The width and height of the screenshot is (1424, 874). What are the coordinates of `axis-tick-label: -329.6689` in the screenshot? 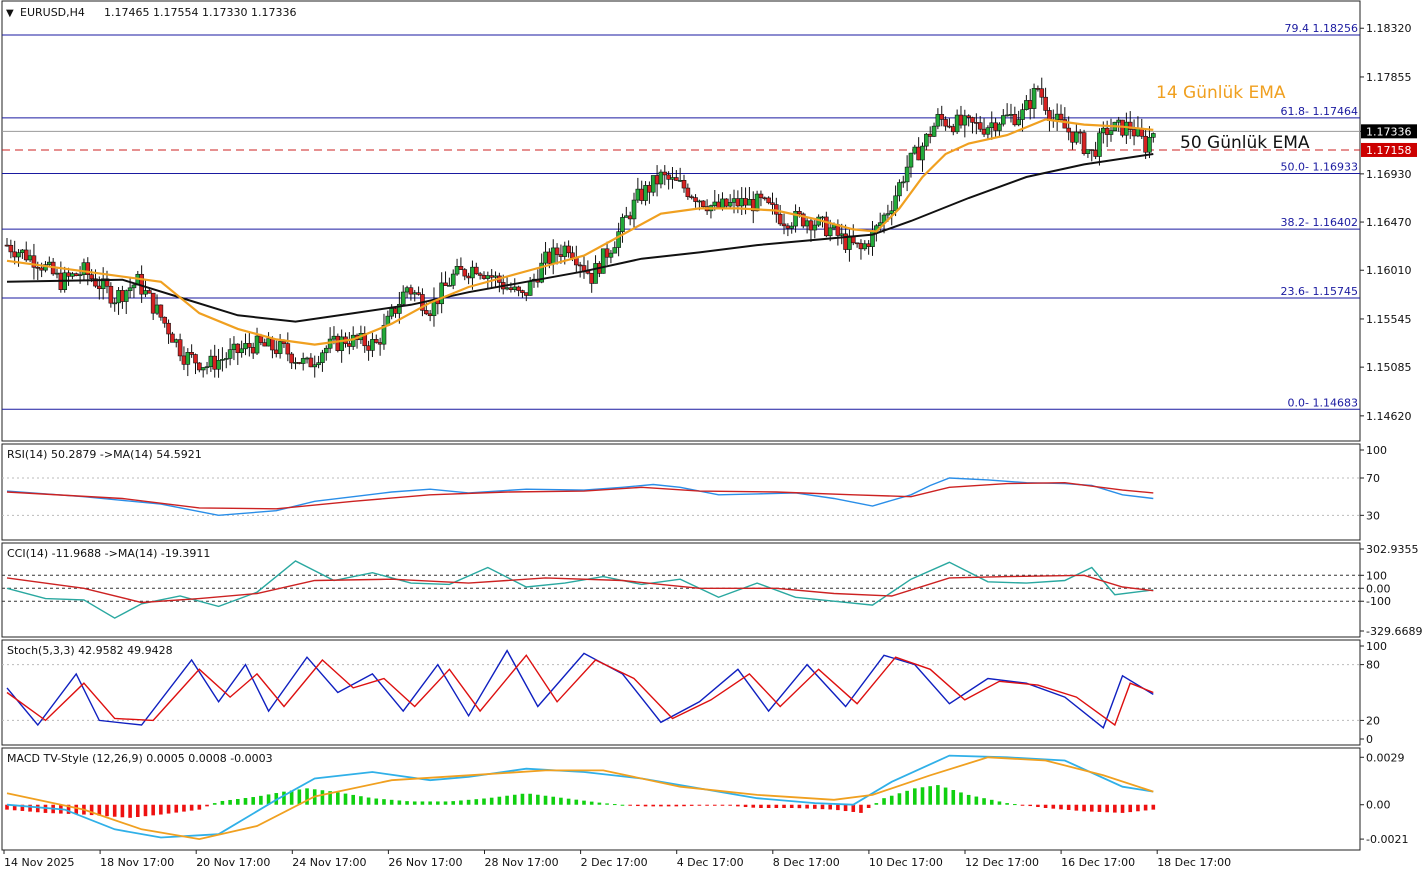 It's located at (1394, 631).